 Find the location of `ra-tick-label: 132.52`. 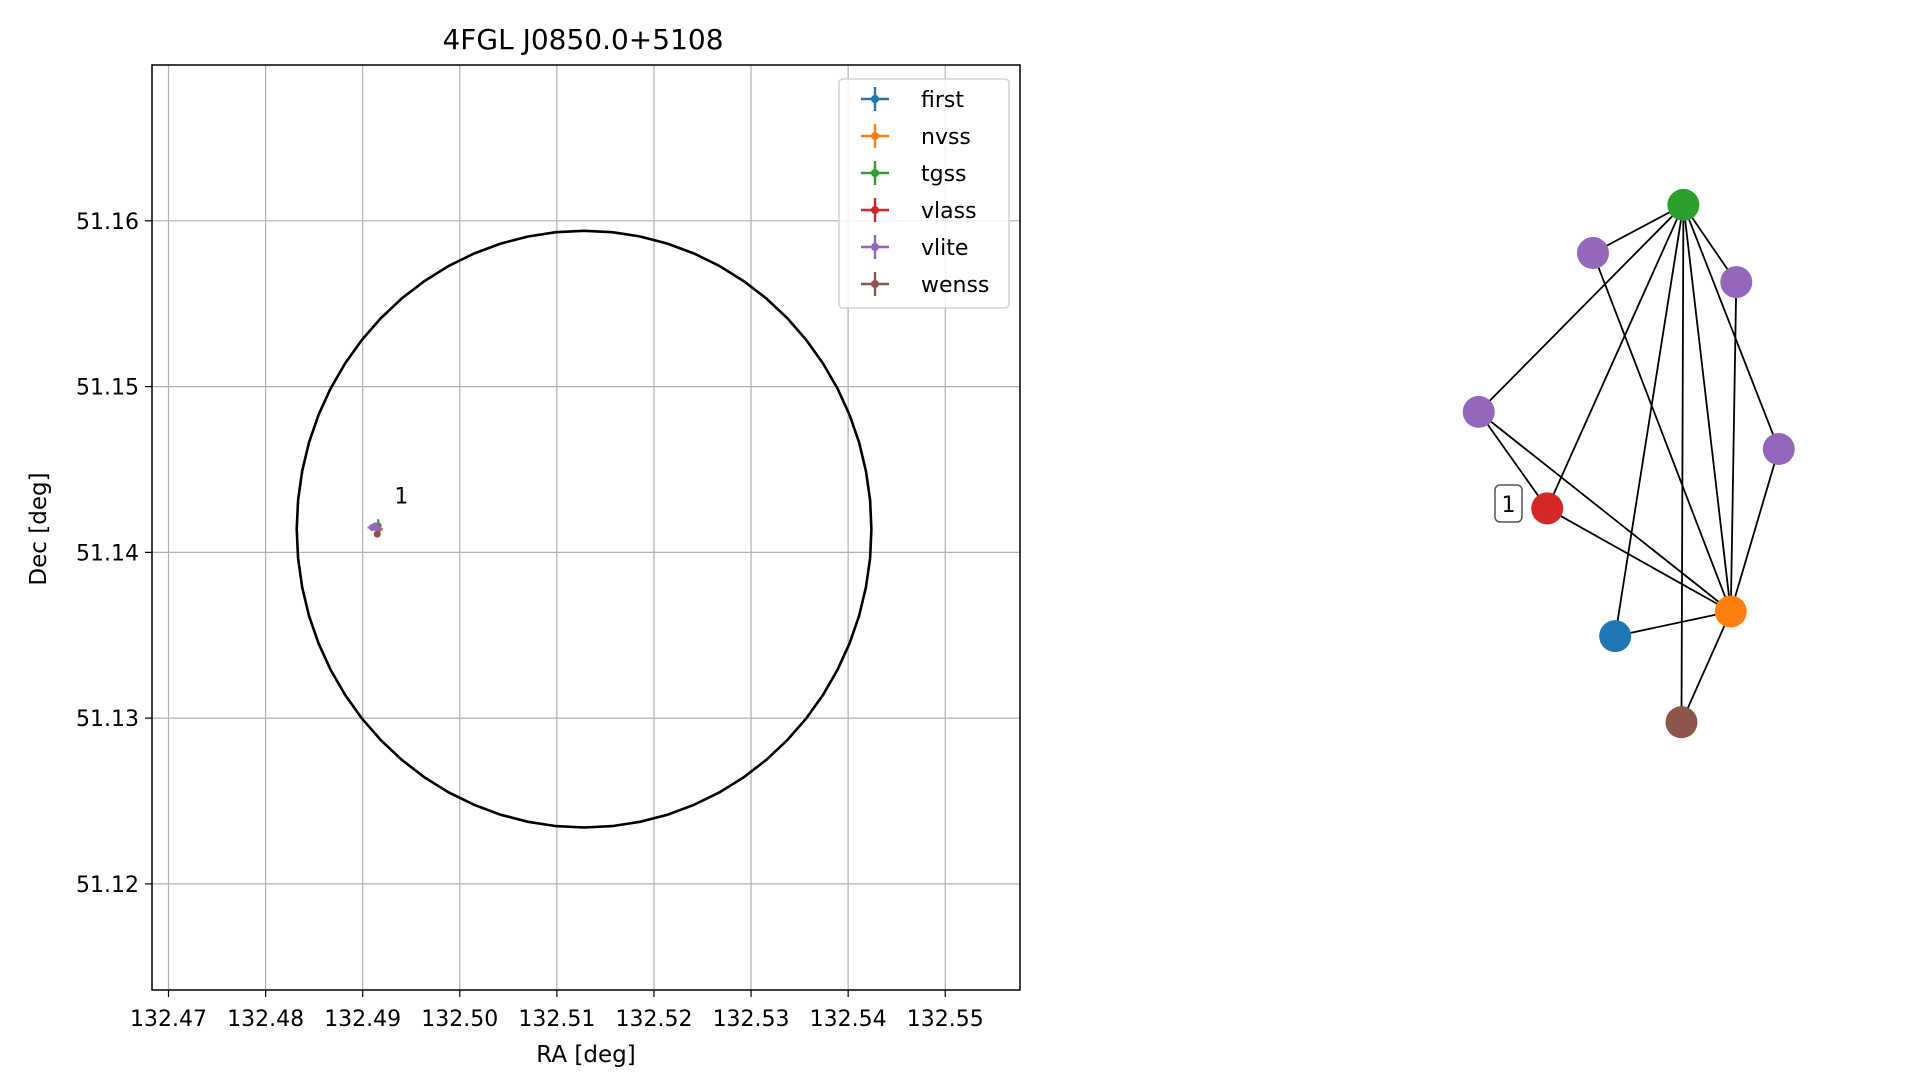

ra-tick-label: 132.52 is located at coordinates (653, 1019).